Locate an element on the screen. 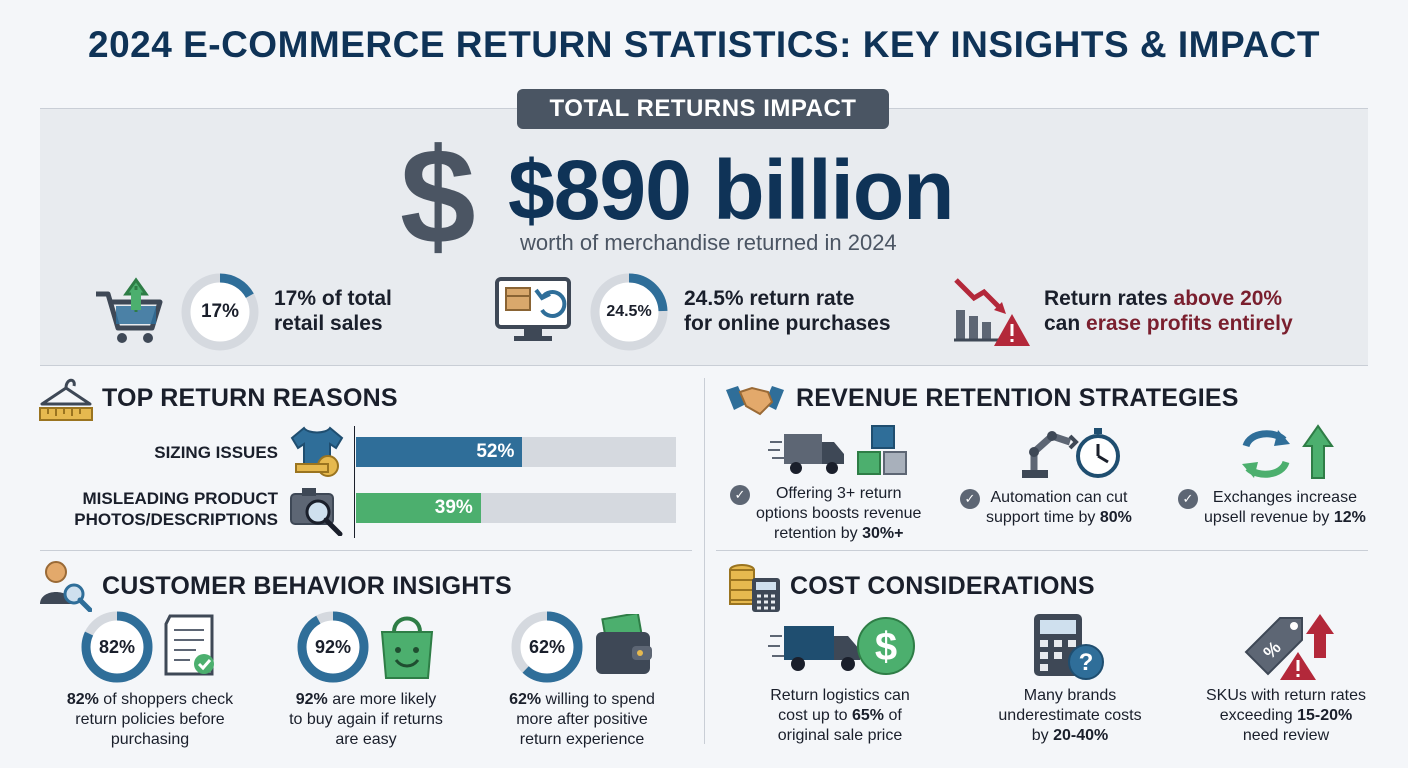  cap-text: exceeding is located at coordinates (1258, 715).